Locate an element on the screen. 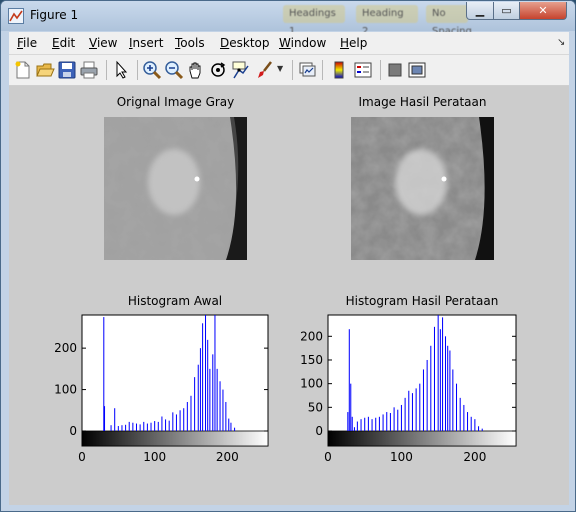 The height and width of the screenshot is (512, 576). menu-help: Help is located at coordinates (354, 43).